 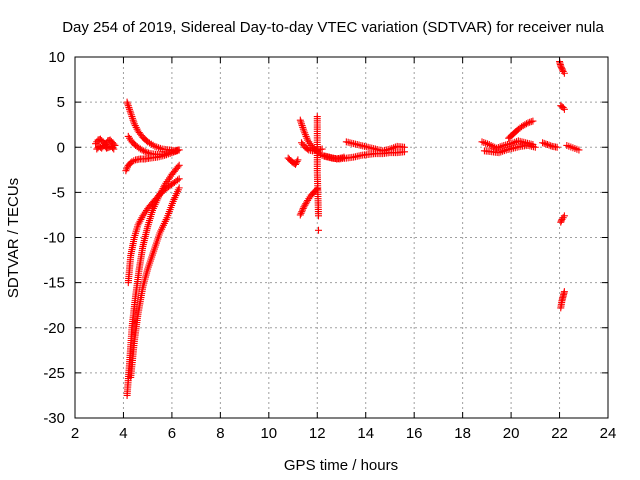 What do you see at coordinates (509, 149) in the screenshot?
I see `series-arc-r` at bounding box center [509, 149].